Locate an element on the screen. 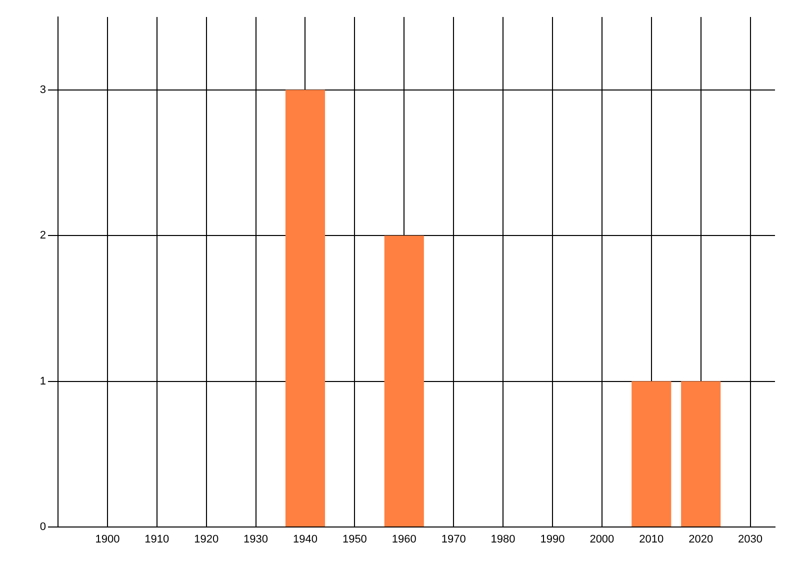  x-tick-label: 1910 is located at coordinates (157, 540).